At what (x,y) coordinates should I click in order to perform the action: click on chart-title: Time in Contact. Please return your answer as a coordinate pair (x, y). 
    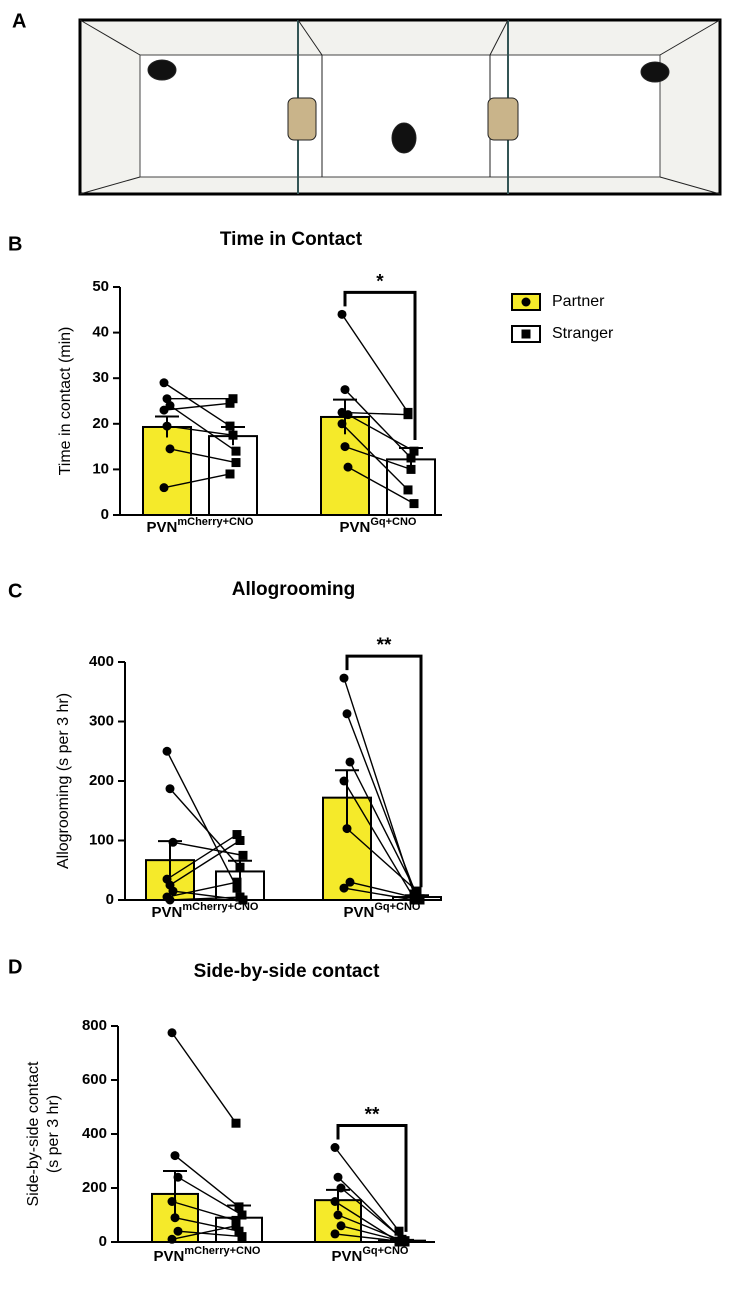
    Looking at the image, I should click on (291, 239).